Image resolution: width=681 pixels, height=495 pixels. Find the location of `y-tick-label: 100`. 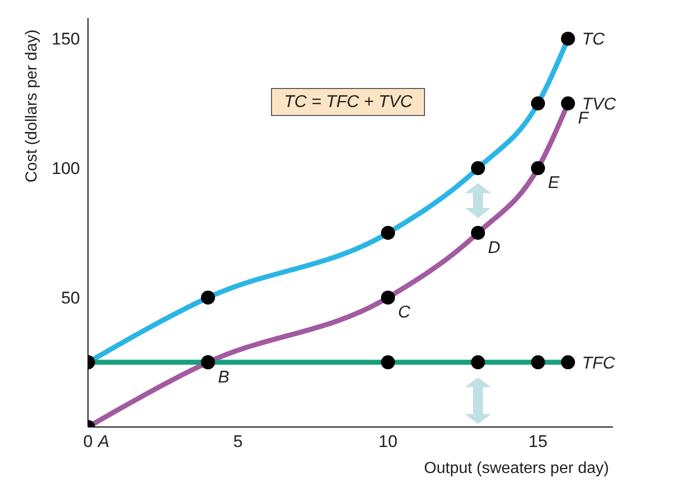

y-tick-label: 100 is located at coordinates (66, 168).